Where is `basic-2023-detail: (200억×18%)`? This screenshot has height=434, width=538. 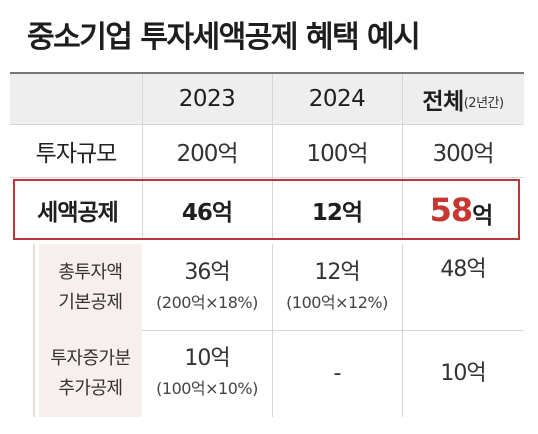
basic-2023-detail: (200억×18%) is located at coordinates (207, 302).